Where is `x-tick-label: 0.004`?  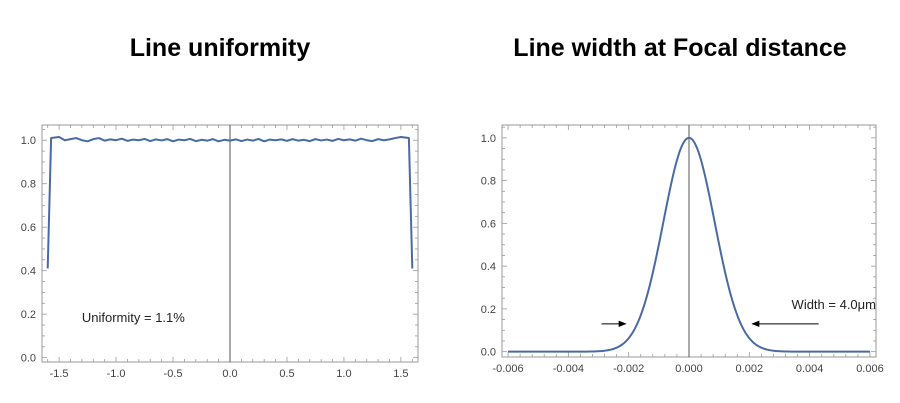
x-tick-label: 0.004 is located at coordinates (810, 369).